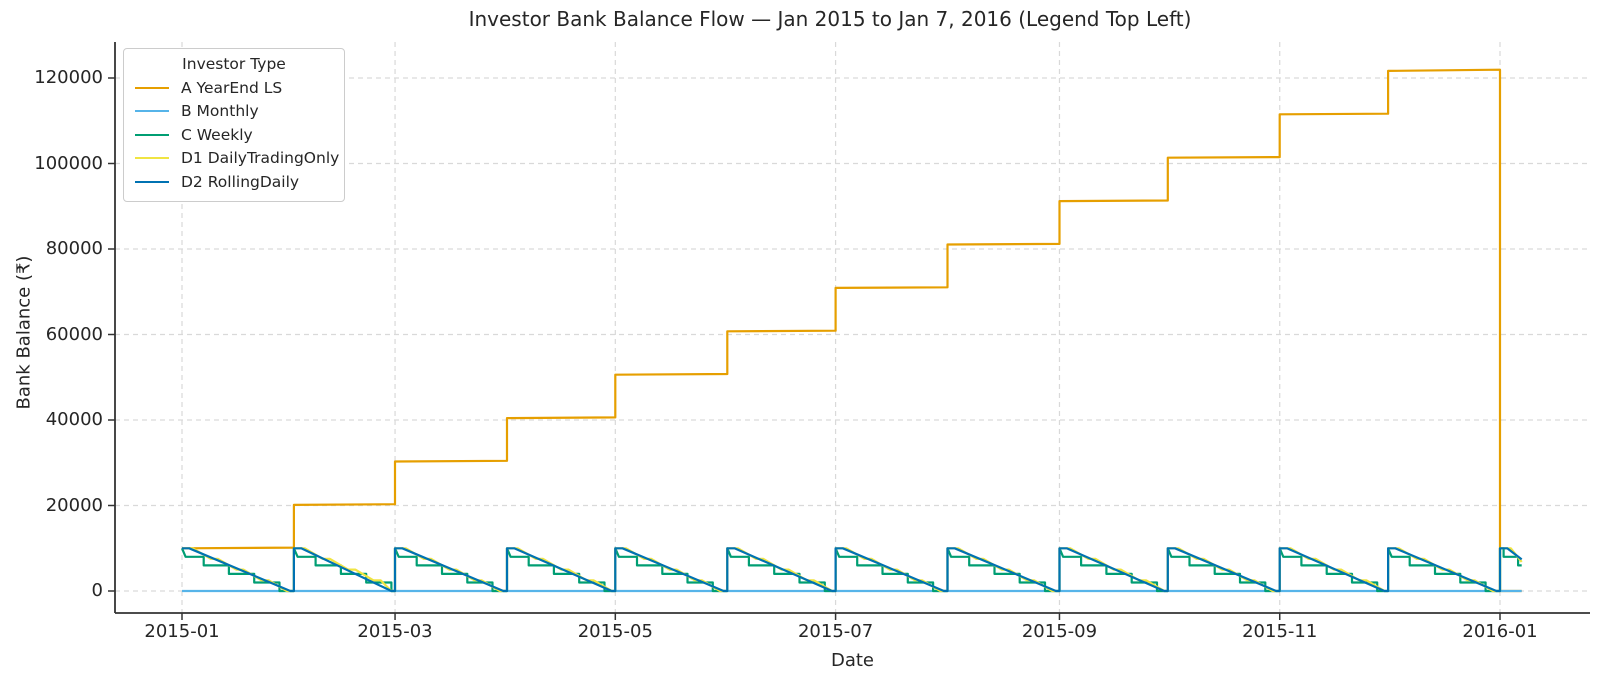 The height and width of the screenshot is (680, 1600). I want to click on legend-item-d2-rollingdaily: D2 RollingDaily, so click(234, 182).